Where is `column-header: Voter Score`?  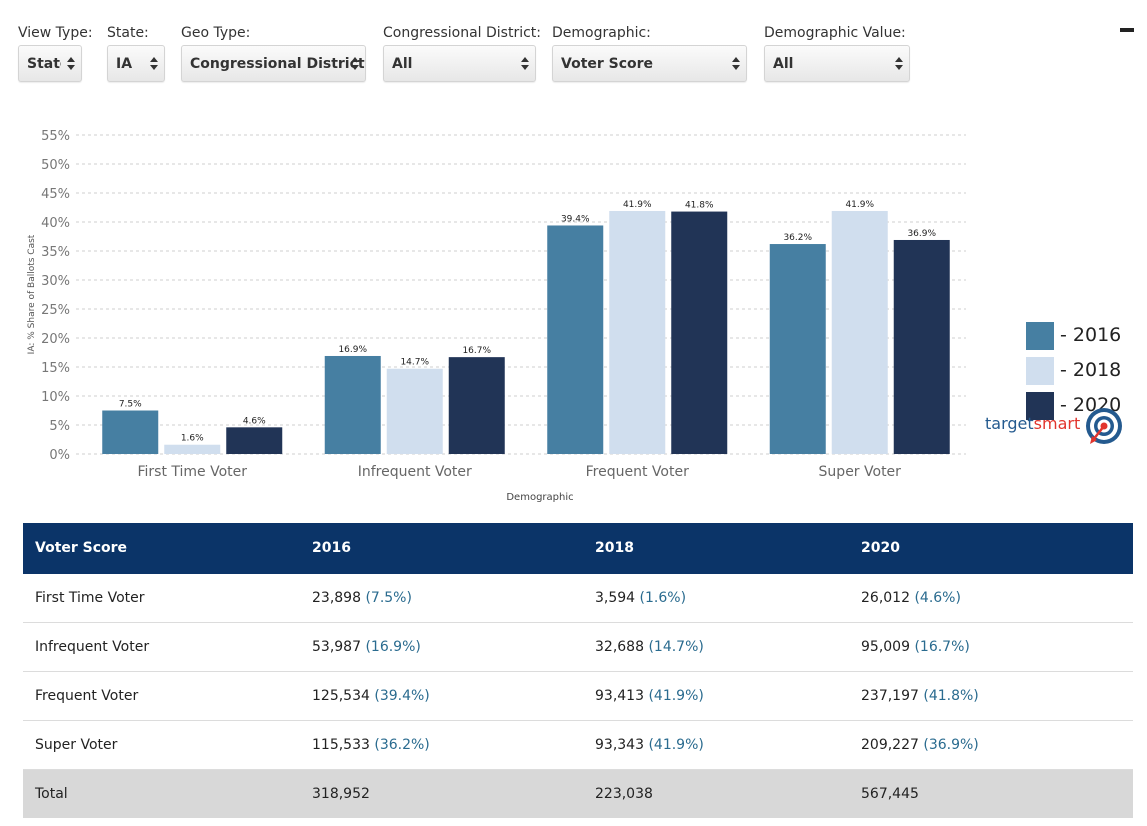
column-header: Voter Score is located at coordinates (161, 548).